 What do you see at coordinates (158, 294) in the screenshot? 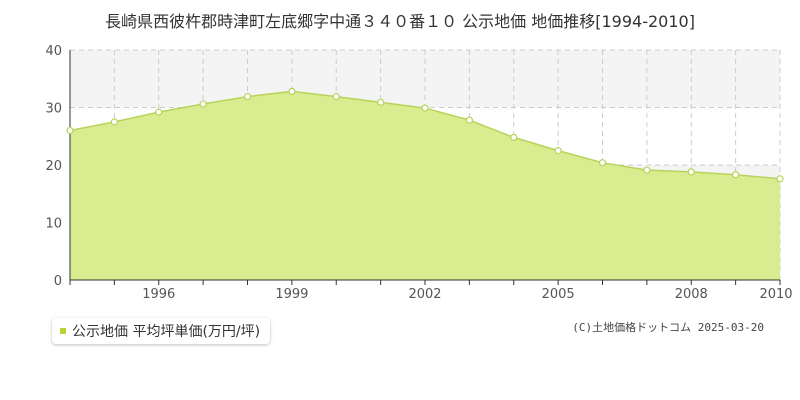
I see `x-tick-label: 1996` at bounding box center [158, 294].